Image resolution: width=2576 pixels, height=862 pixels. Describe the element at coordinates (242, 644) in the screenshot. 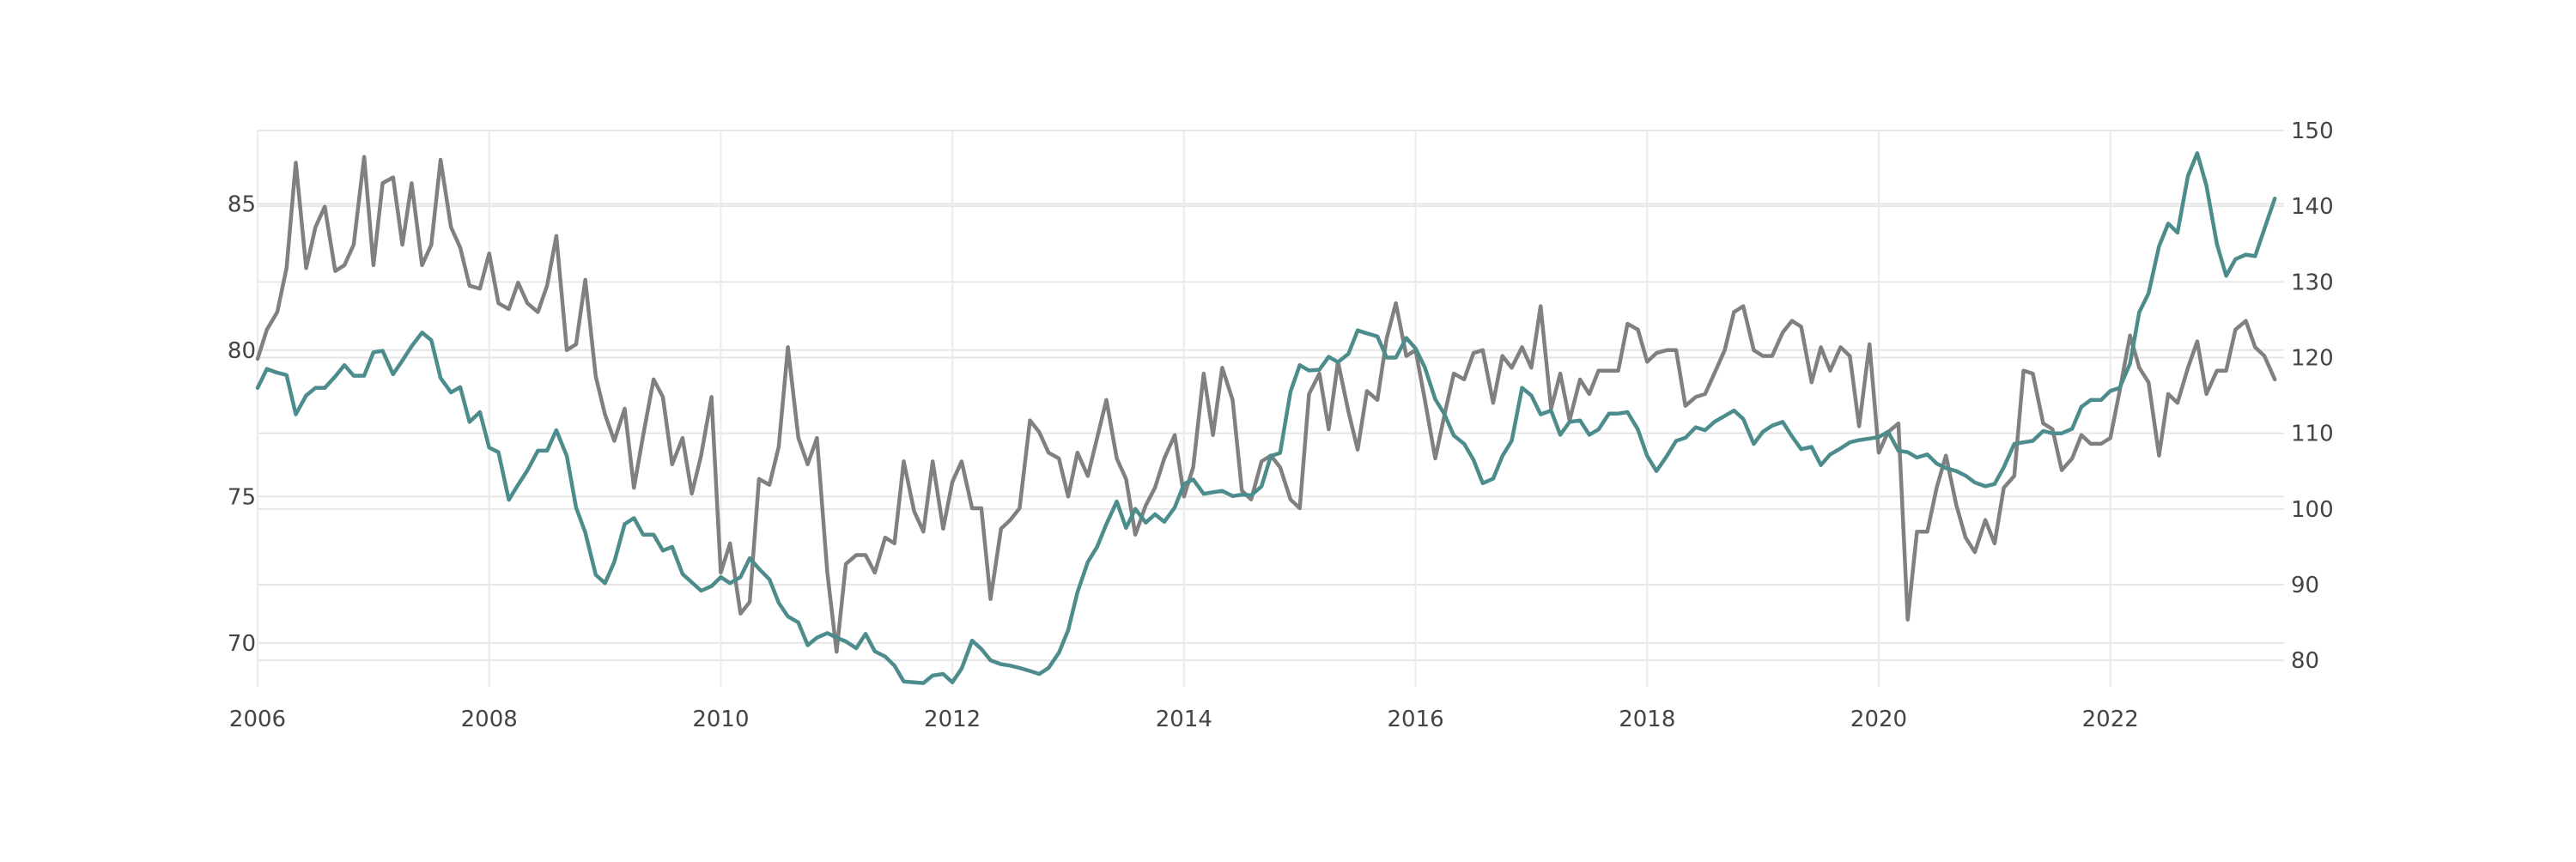

I see `left-y-tick-label: 70` at that location.